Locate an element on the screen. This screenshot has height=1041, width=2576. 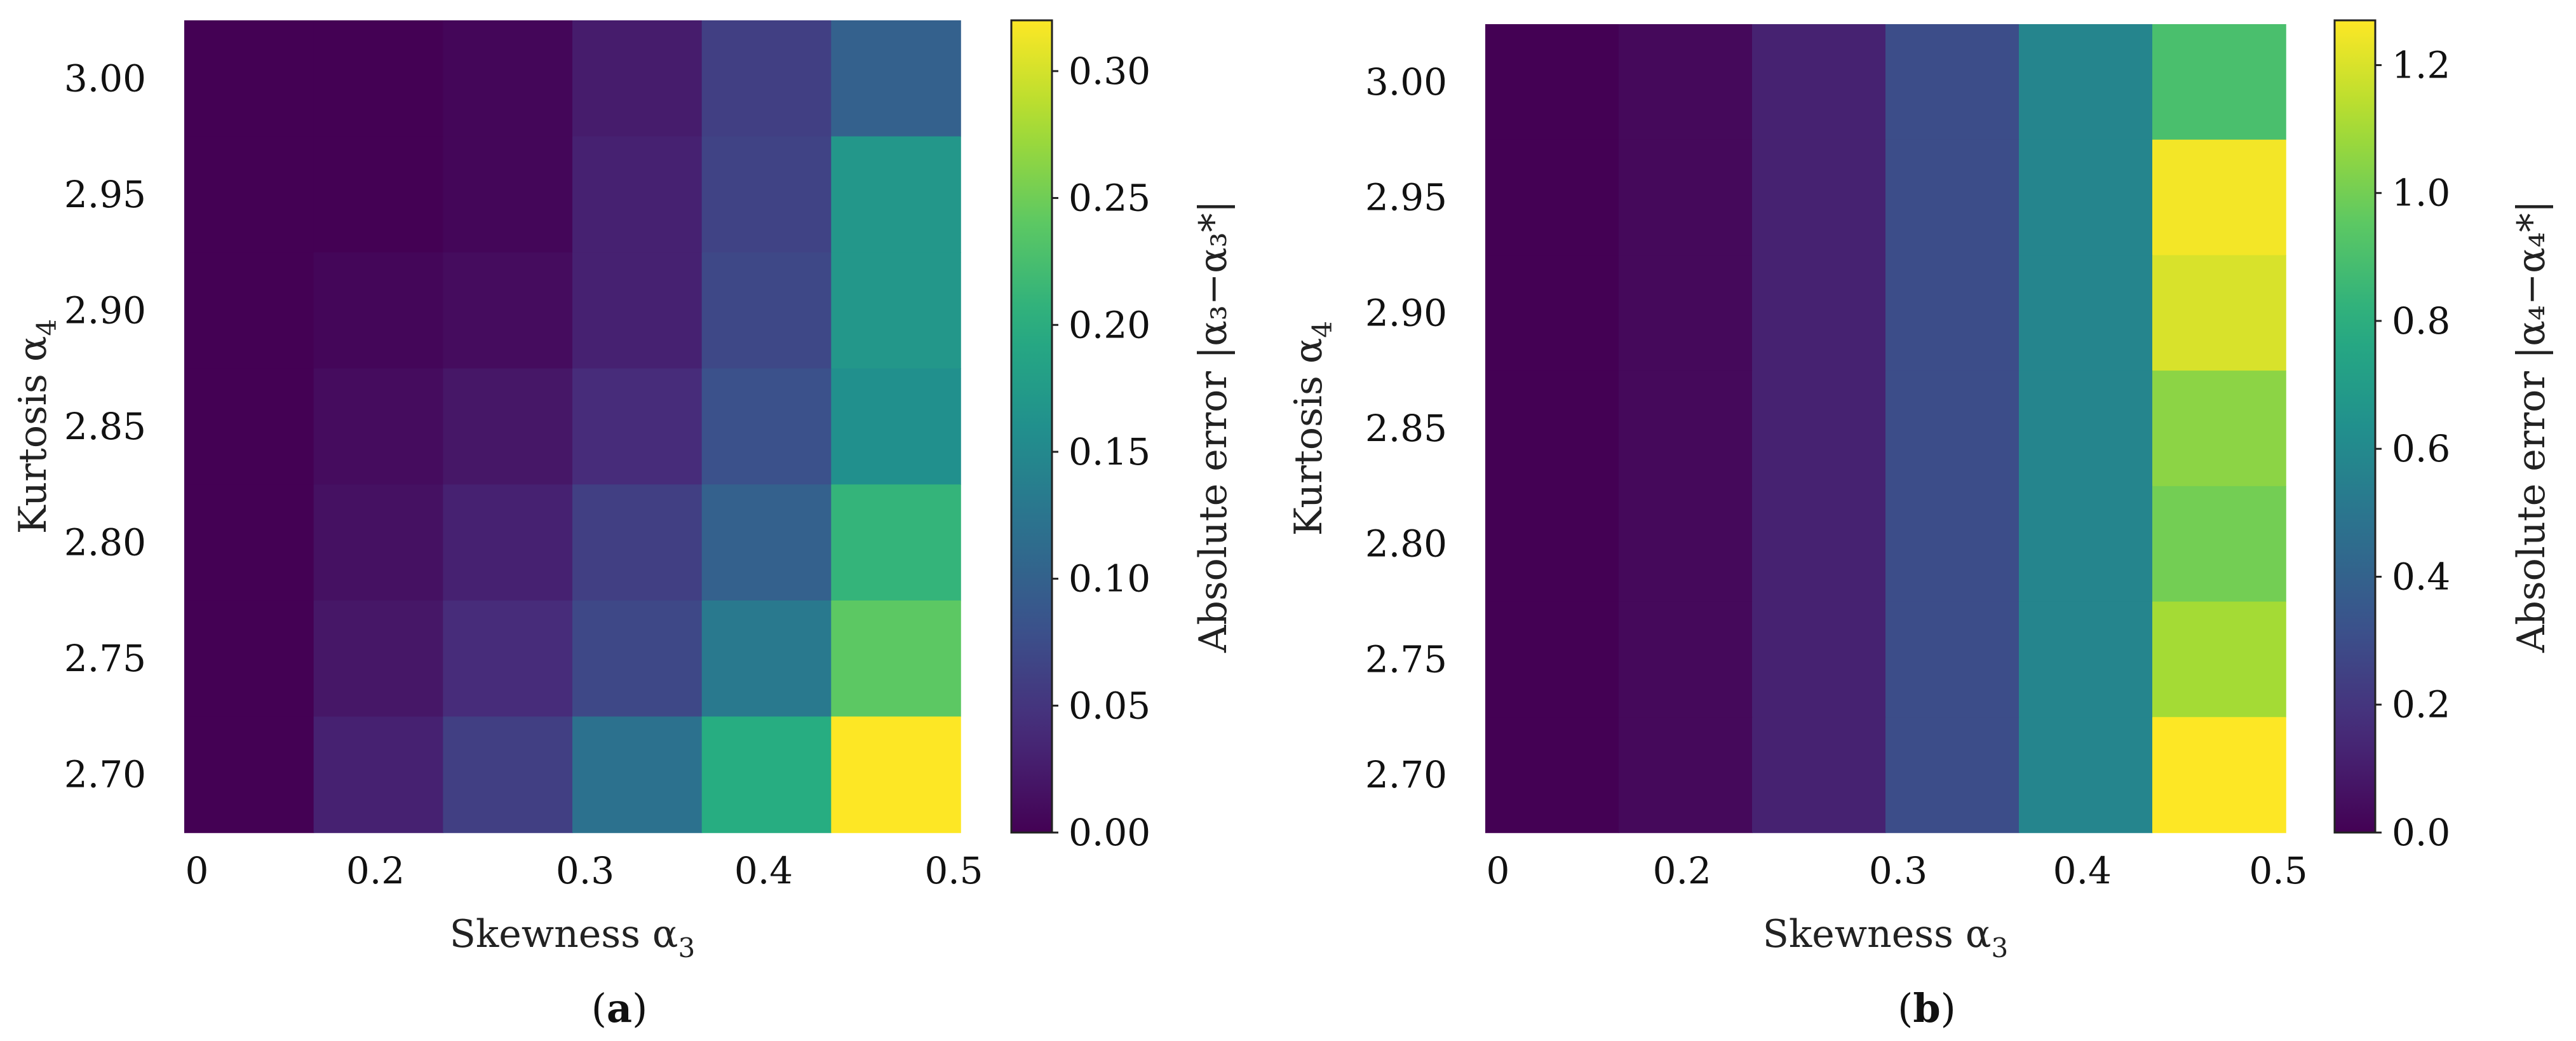
colorbar-tick-label: 0.15 is located at coordinates (1109, 451).